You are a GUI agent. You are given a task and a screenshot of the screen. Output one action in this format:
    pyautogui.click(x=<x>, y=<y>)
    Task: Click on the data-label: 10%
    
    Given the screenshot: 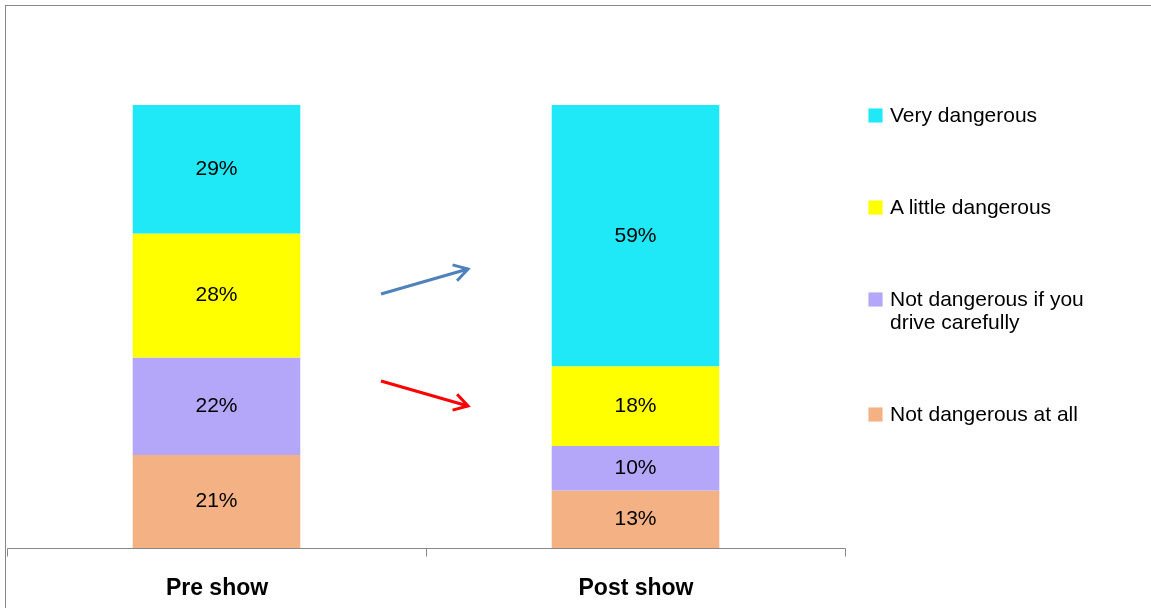 What is the action you would take?
    pyautogui.click(x=635, y=467)
    